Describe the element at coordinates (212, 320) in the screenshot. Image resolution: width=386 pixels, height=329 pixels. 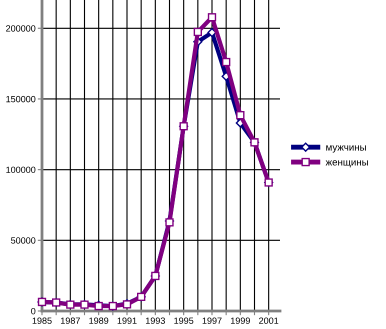
I see `x-tick-label: 1997` at that location.